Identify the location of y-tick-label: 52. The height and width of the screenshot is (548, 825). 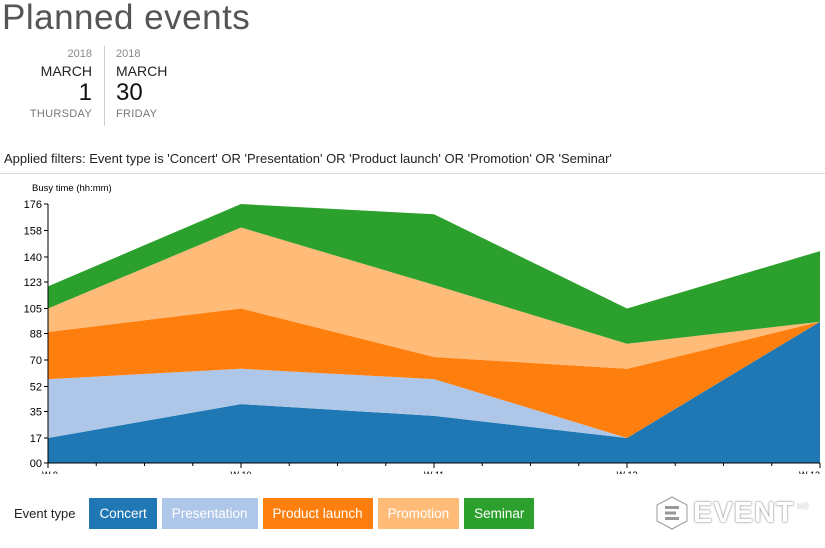
(36, 387).